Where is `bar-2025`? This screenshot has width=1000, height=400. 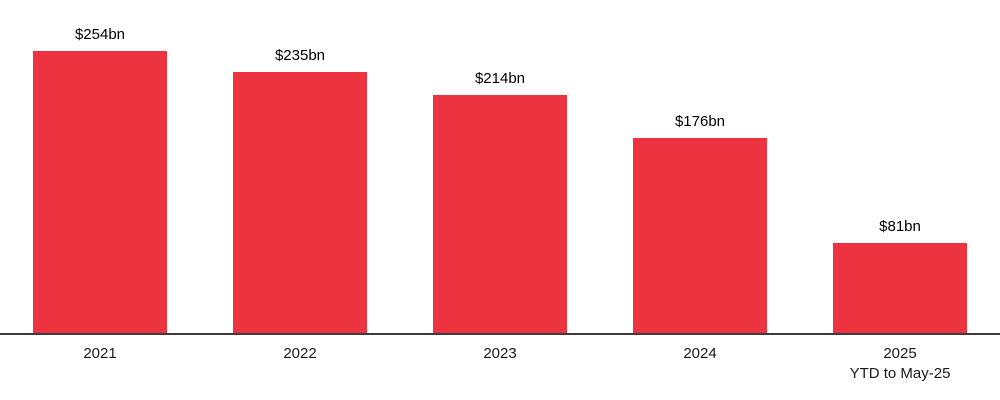
bar-2025 is located at coordinates (900, 288).